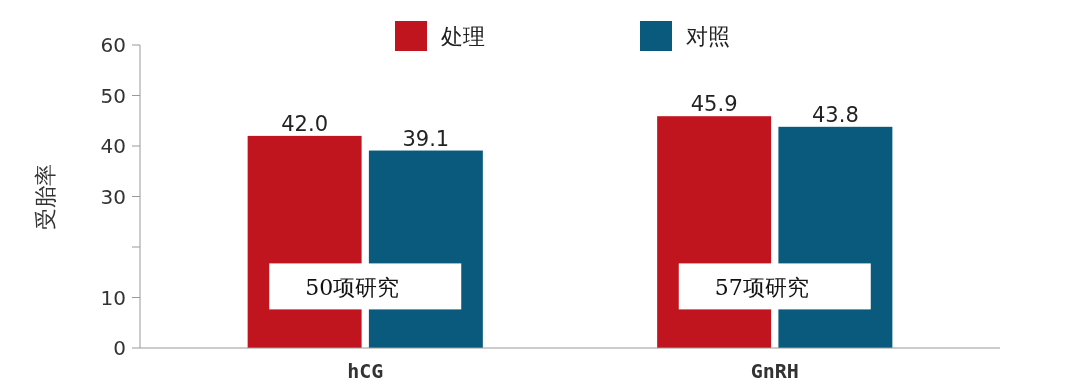 The image size is (1080, 392). I want to click on y-tick-label: 60, so click(113, 45).